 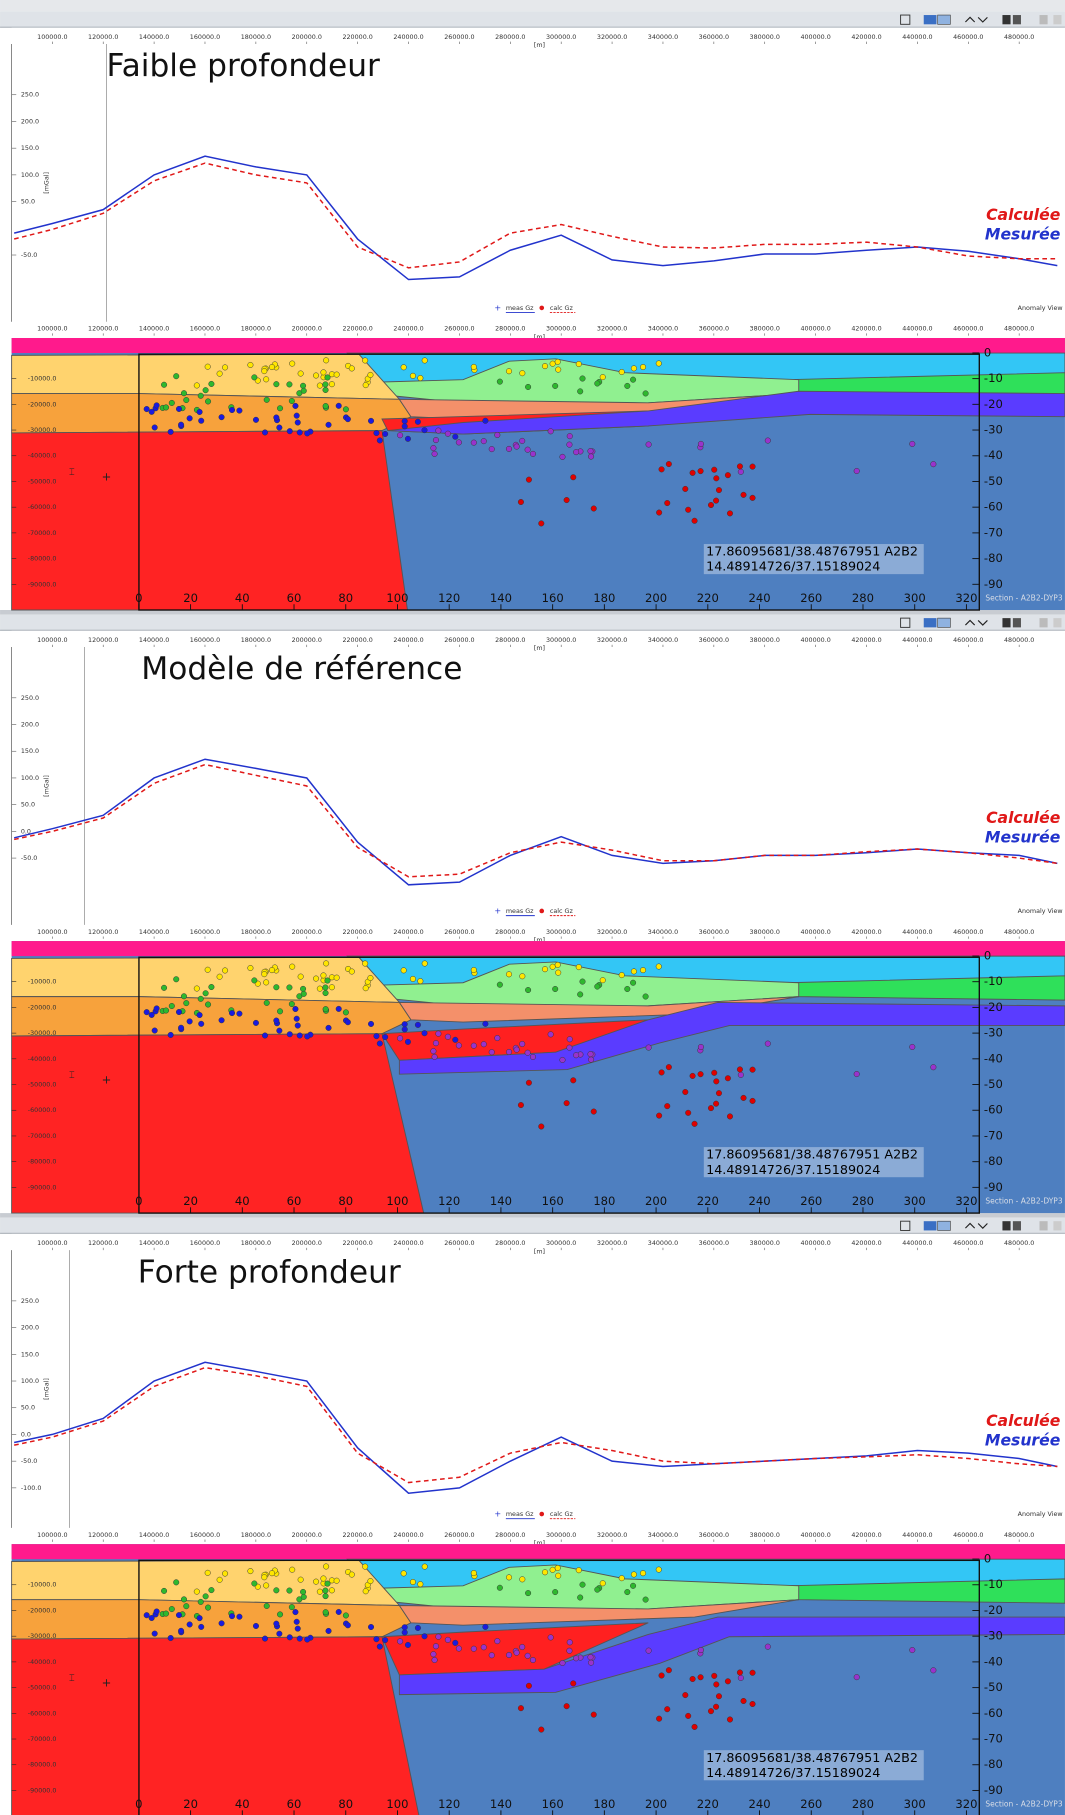 What do you see at coordinates (357, 329) in the screenshot?
I see `x-tick-label: 220000.0` at bounding box center [357, 329].